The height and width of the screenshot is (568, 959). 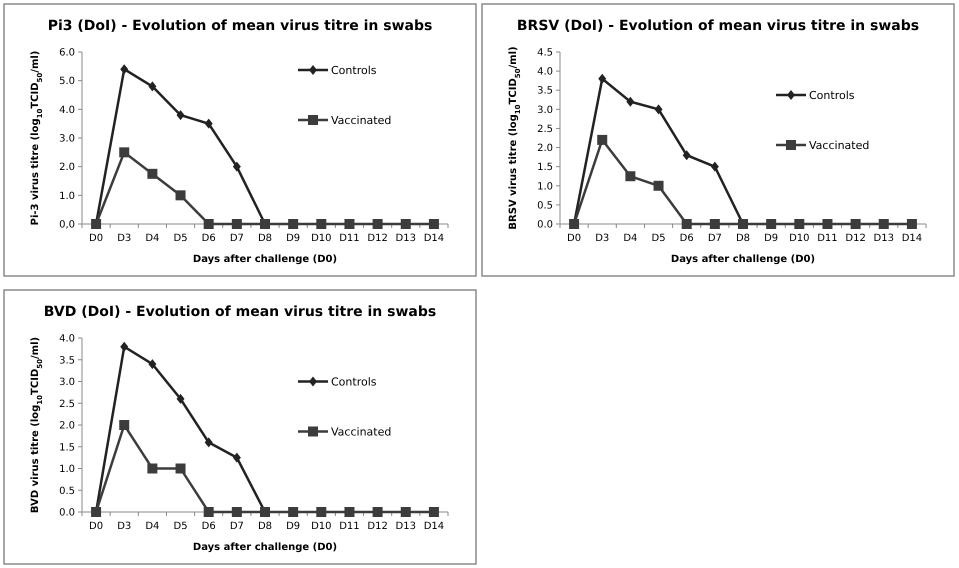 I want to click on y-tick-label: 4.5, so click(x=545, y=53).